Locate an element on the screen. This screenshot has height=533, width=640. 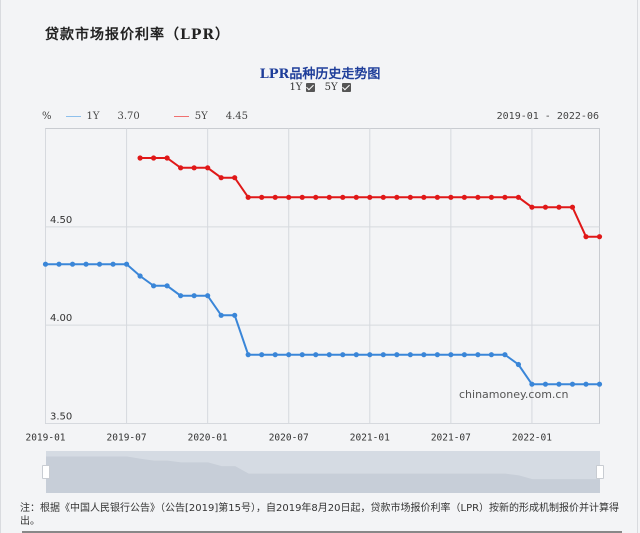
svg-text: 3.50 is located at coordinates (61, 417).